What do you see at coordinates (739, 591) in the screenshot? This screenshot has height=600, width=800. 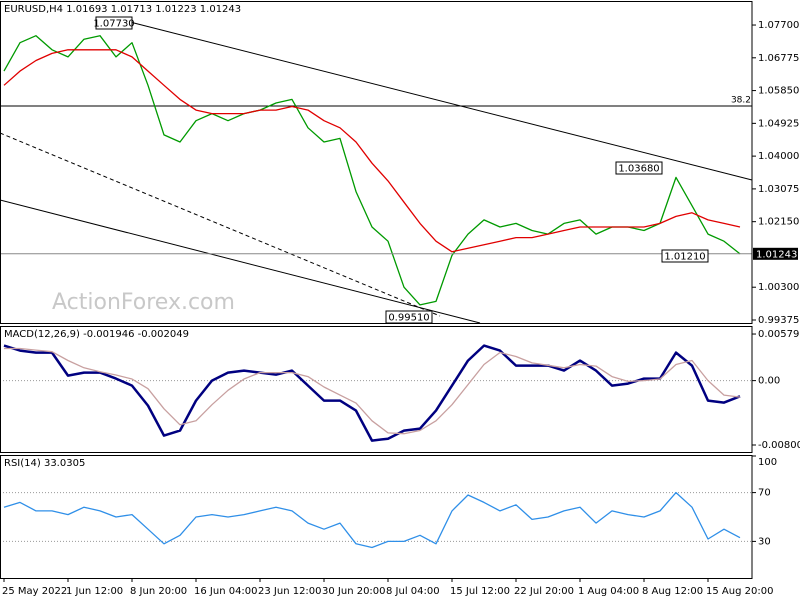 I see `x-tick-label: 15 Aug 20:00` at bounding box center [739, 591].